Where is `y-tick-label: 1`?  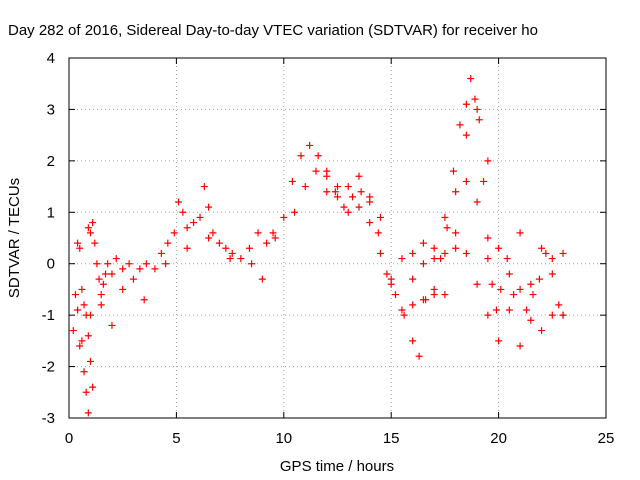
y-tick-label: 1 is located at coordinates (51, 212).